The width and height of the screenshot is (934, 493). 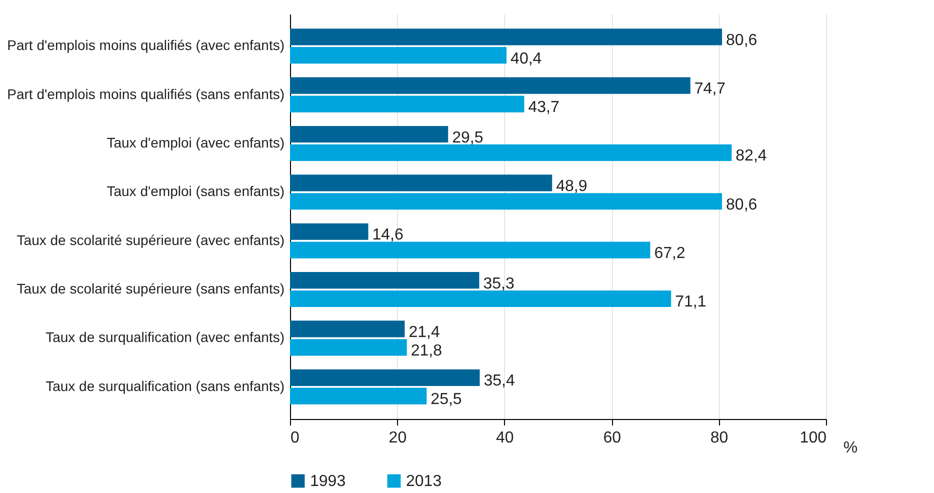 I want to click on data-label: 48,9, so click(x=572, y=186).